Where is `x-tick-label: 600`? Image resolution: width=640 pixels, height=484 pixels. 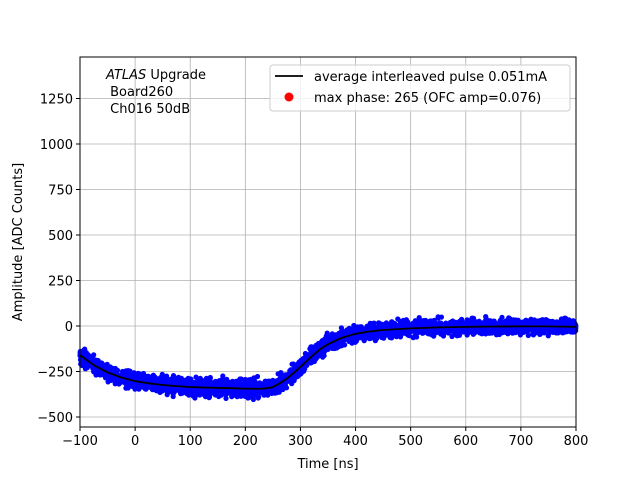 x-tick-label: 600 is located at coordinates (465, 441).